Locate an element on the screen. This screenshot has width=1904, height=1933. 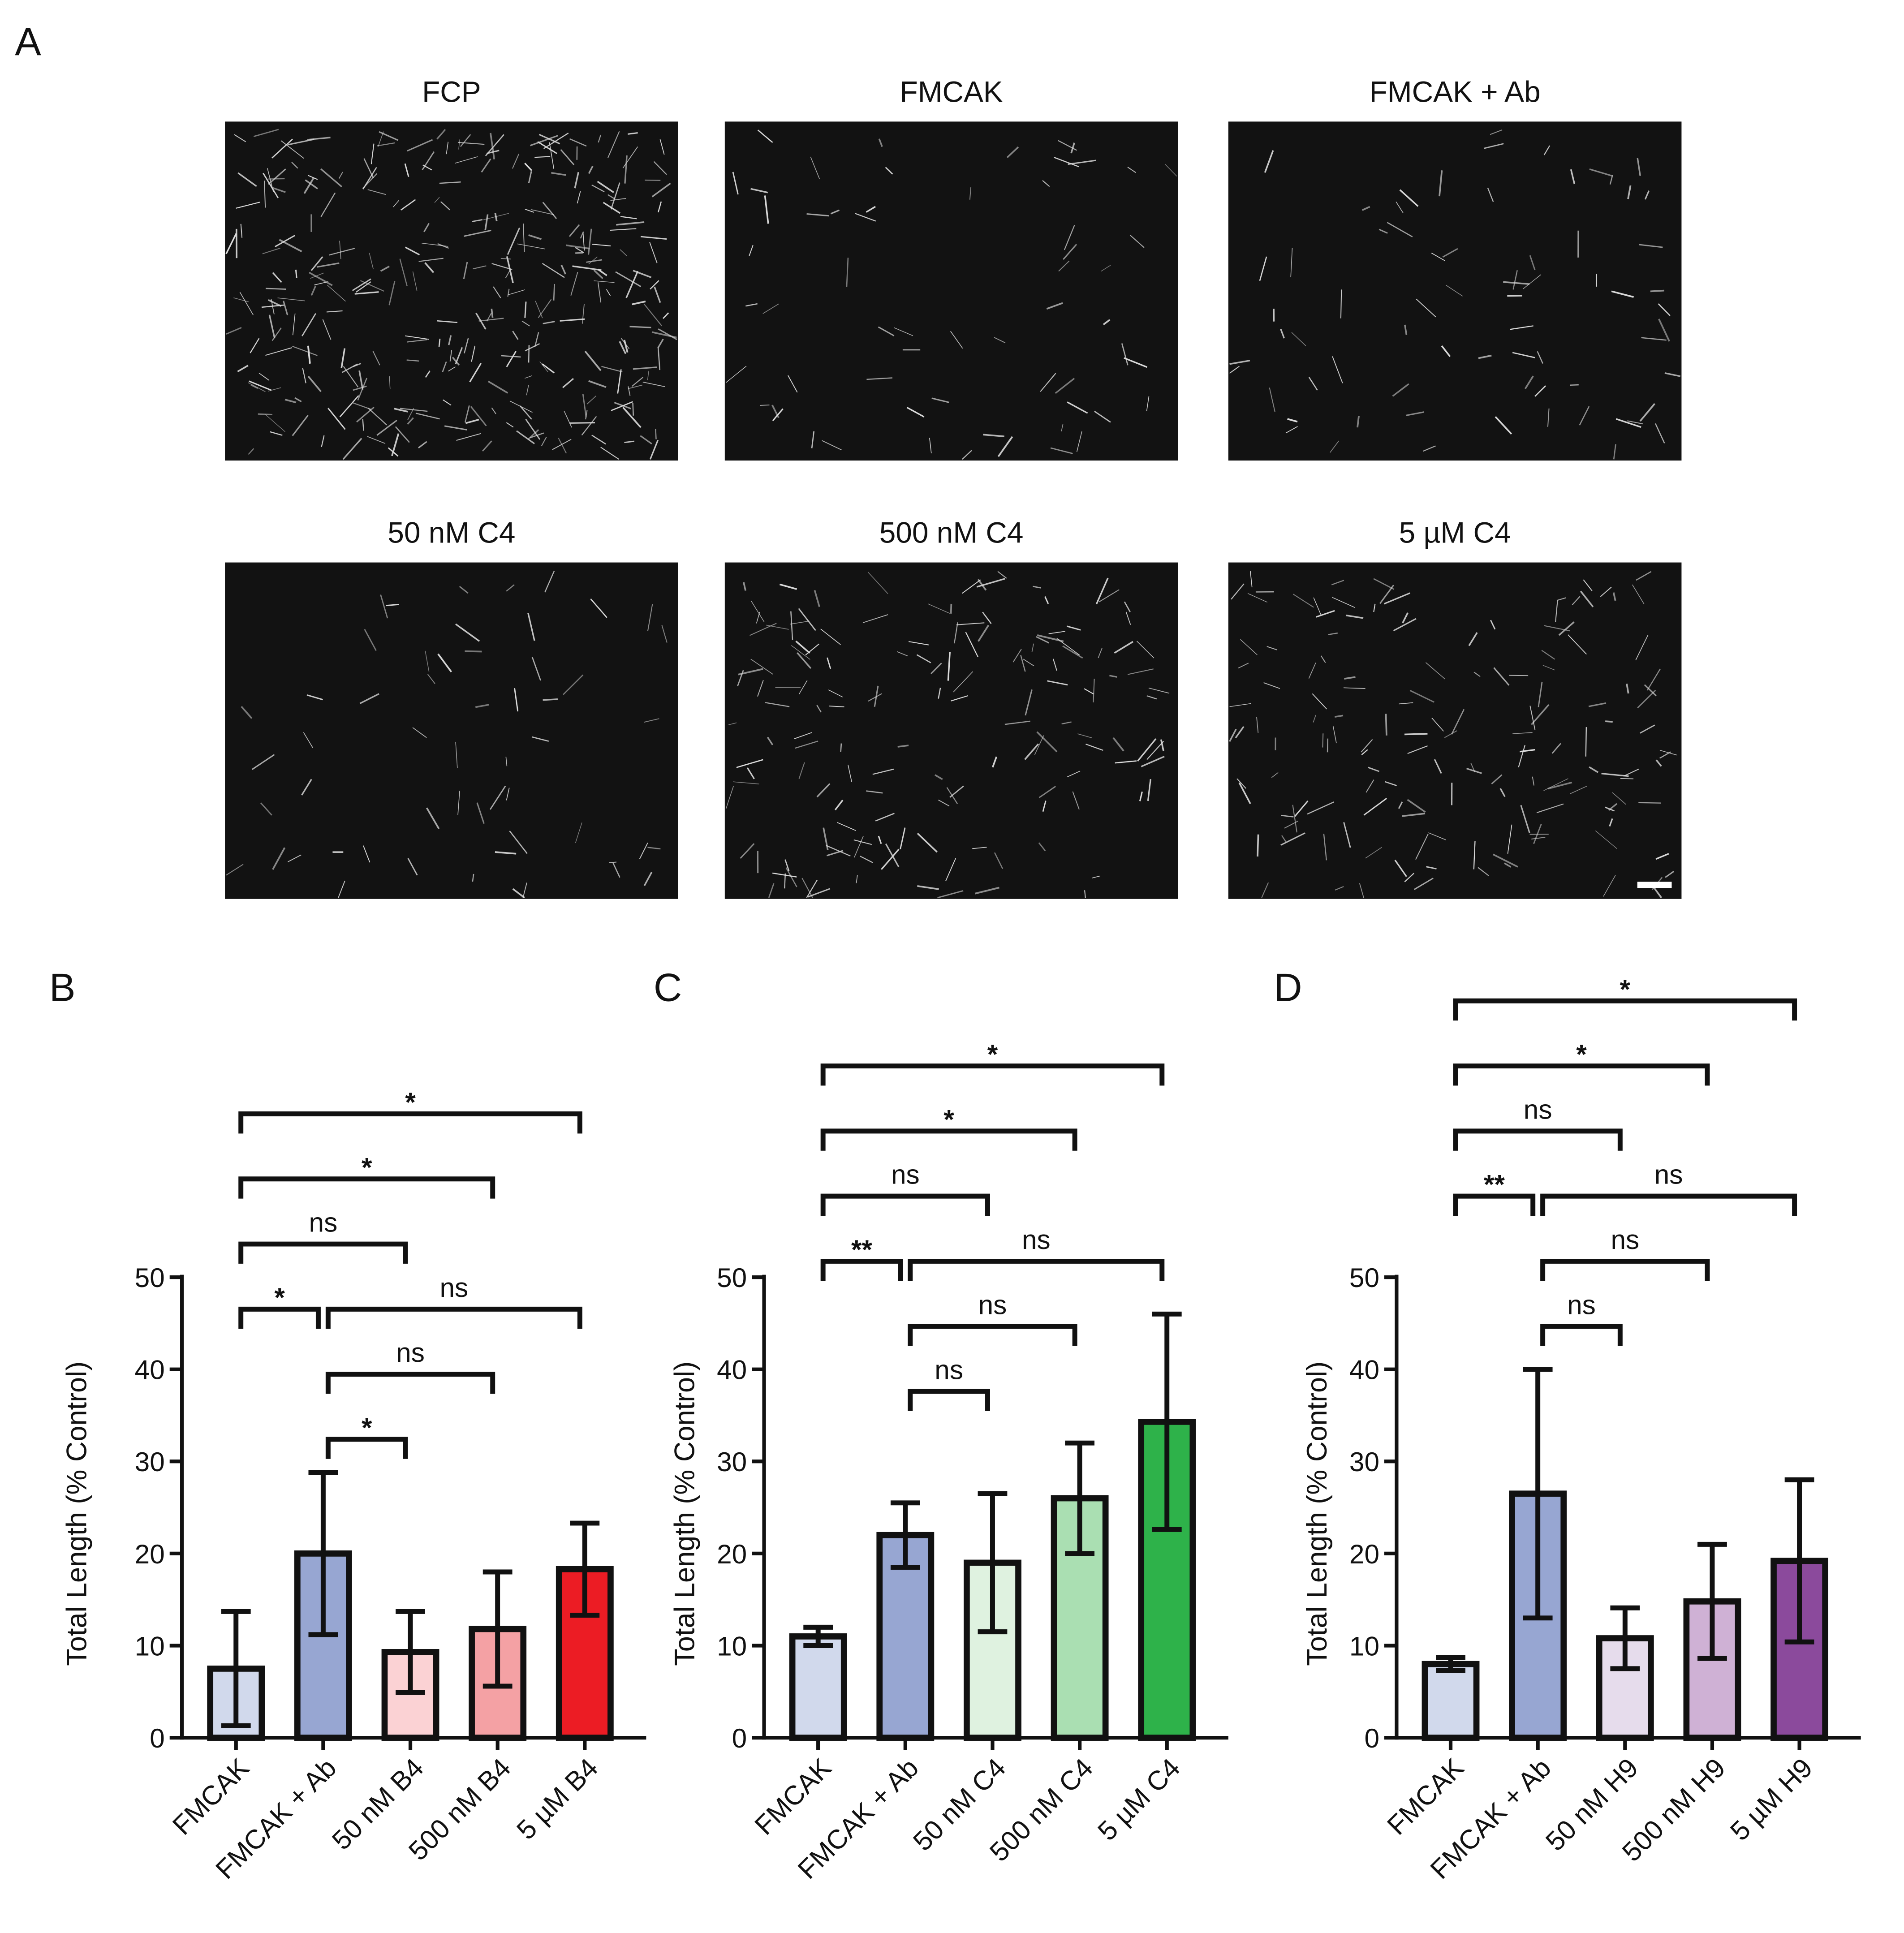
image-title: FMCAK is located at coordinates (951, 92).